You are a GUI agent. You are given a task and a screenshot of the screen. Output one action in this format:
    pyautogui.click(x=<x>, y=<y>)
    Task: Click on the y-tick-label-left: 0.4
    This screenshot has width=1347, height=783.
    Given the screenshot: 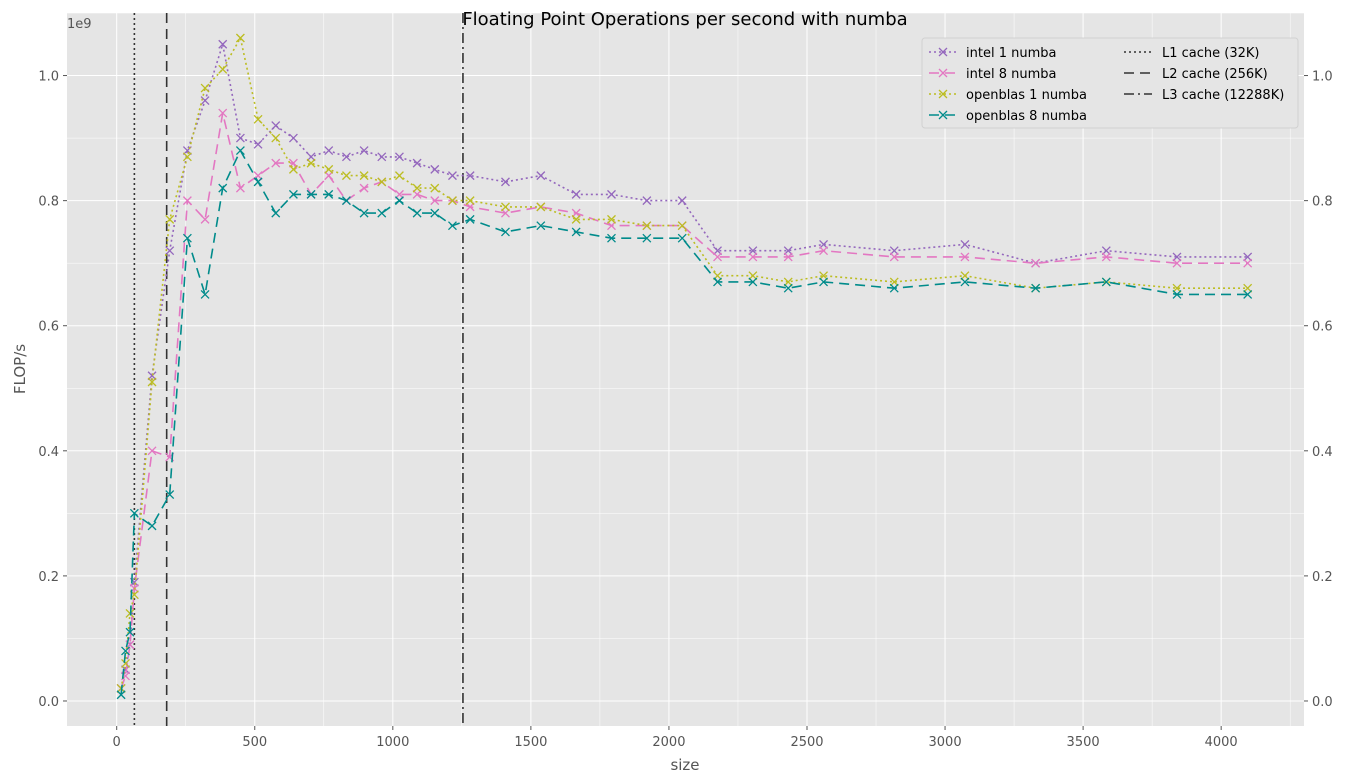 What is the action you would take?
    pyautogui.click(x=48, y=452)
    